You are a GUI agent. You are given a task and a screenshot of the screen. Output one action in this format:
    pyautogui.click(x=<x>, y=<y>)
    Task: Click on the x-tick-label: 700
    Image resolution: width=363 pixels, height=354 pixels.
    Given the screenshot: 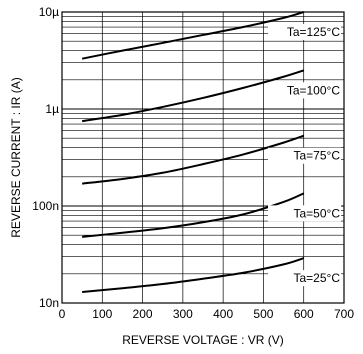 What is the action you would take?
    pyautogui.click(x=344, y=314)
    